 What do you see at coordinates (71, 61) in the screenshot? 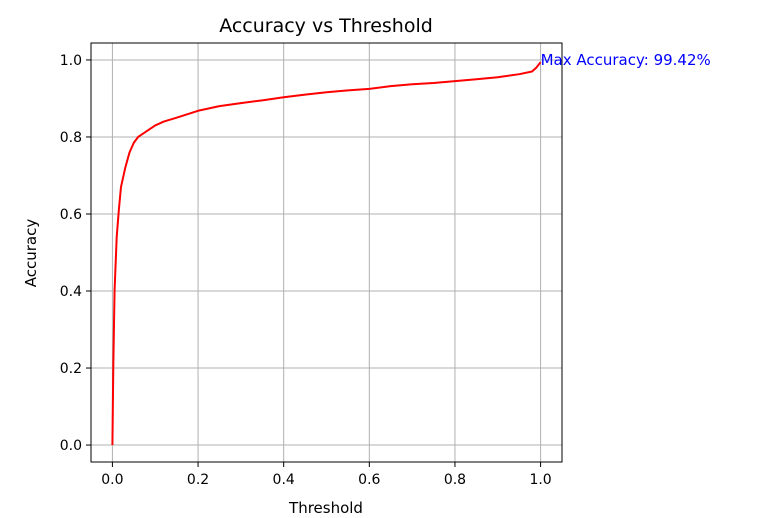
I see `y-tick-label: 1.0` at bounding box center [71, 61].